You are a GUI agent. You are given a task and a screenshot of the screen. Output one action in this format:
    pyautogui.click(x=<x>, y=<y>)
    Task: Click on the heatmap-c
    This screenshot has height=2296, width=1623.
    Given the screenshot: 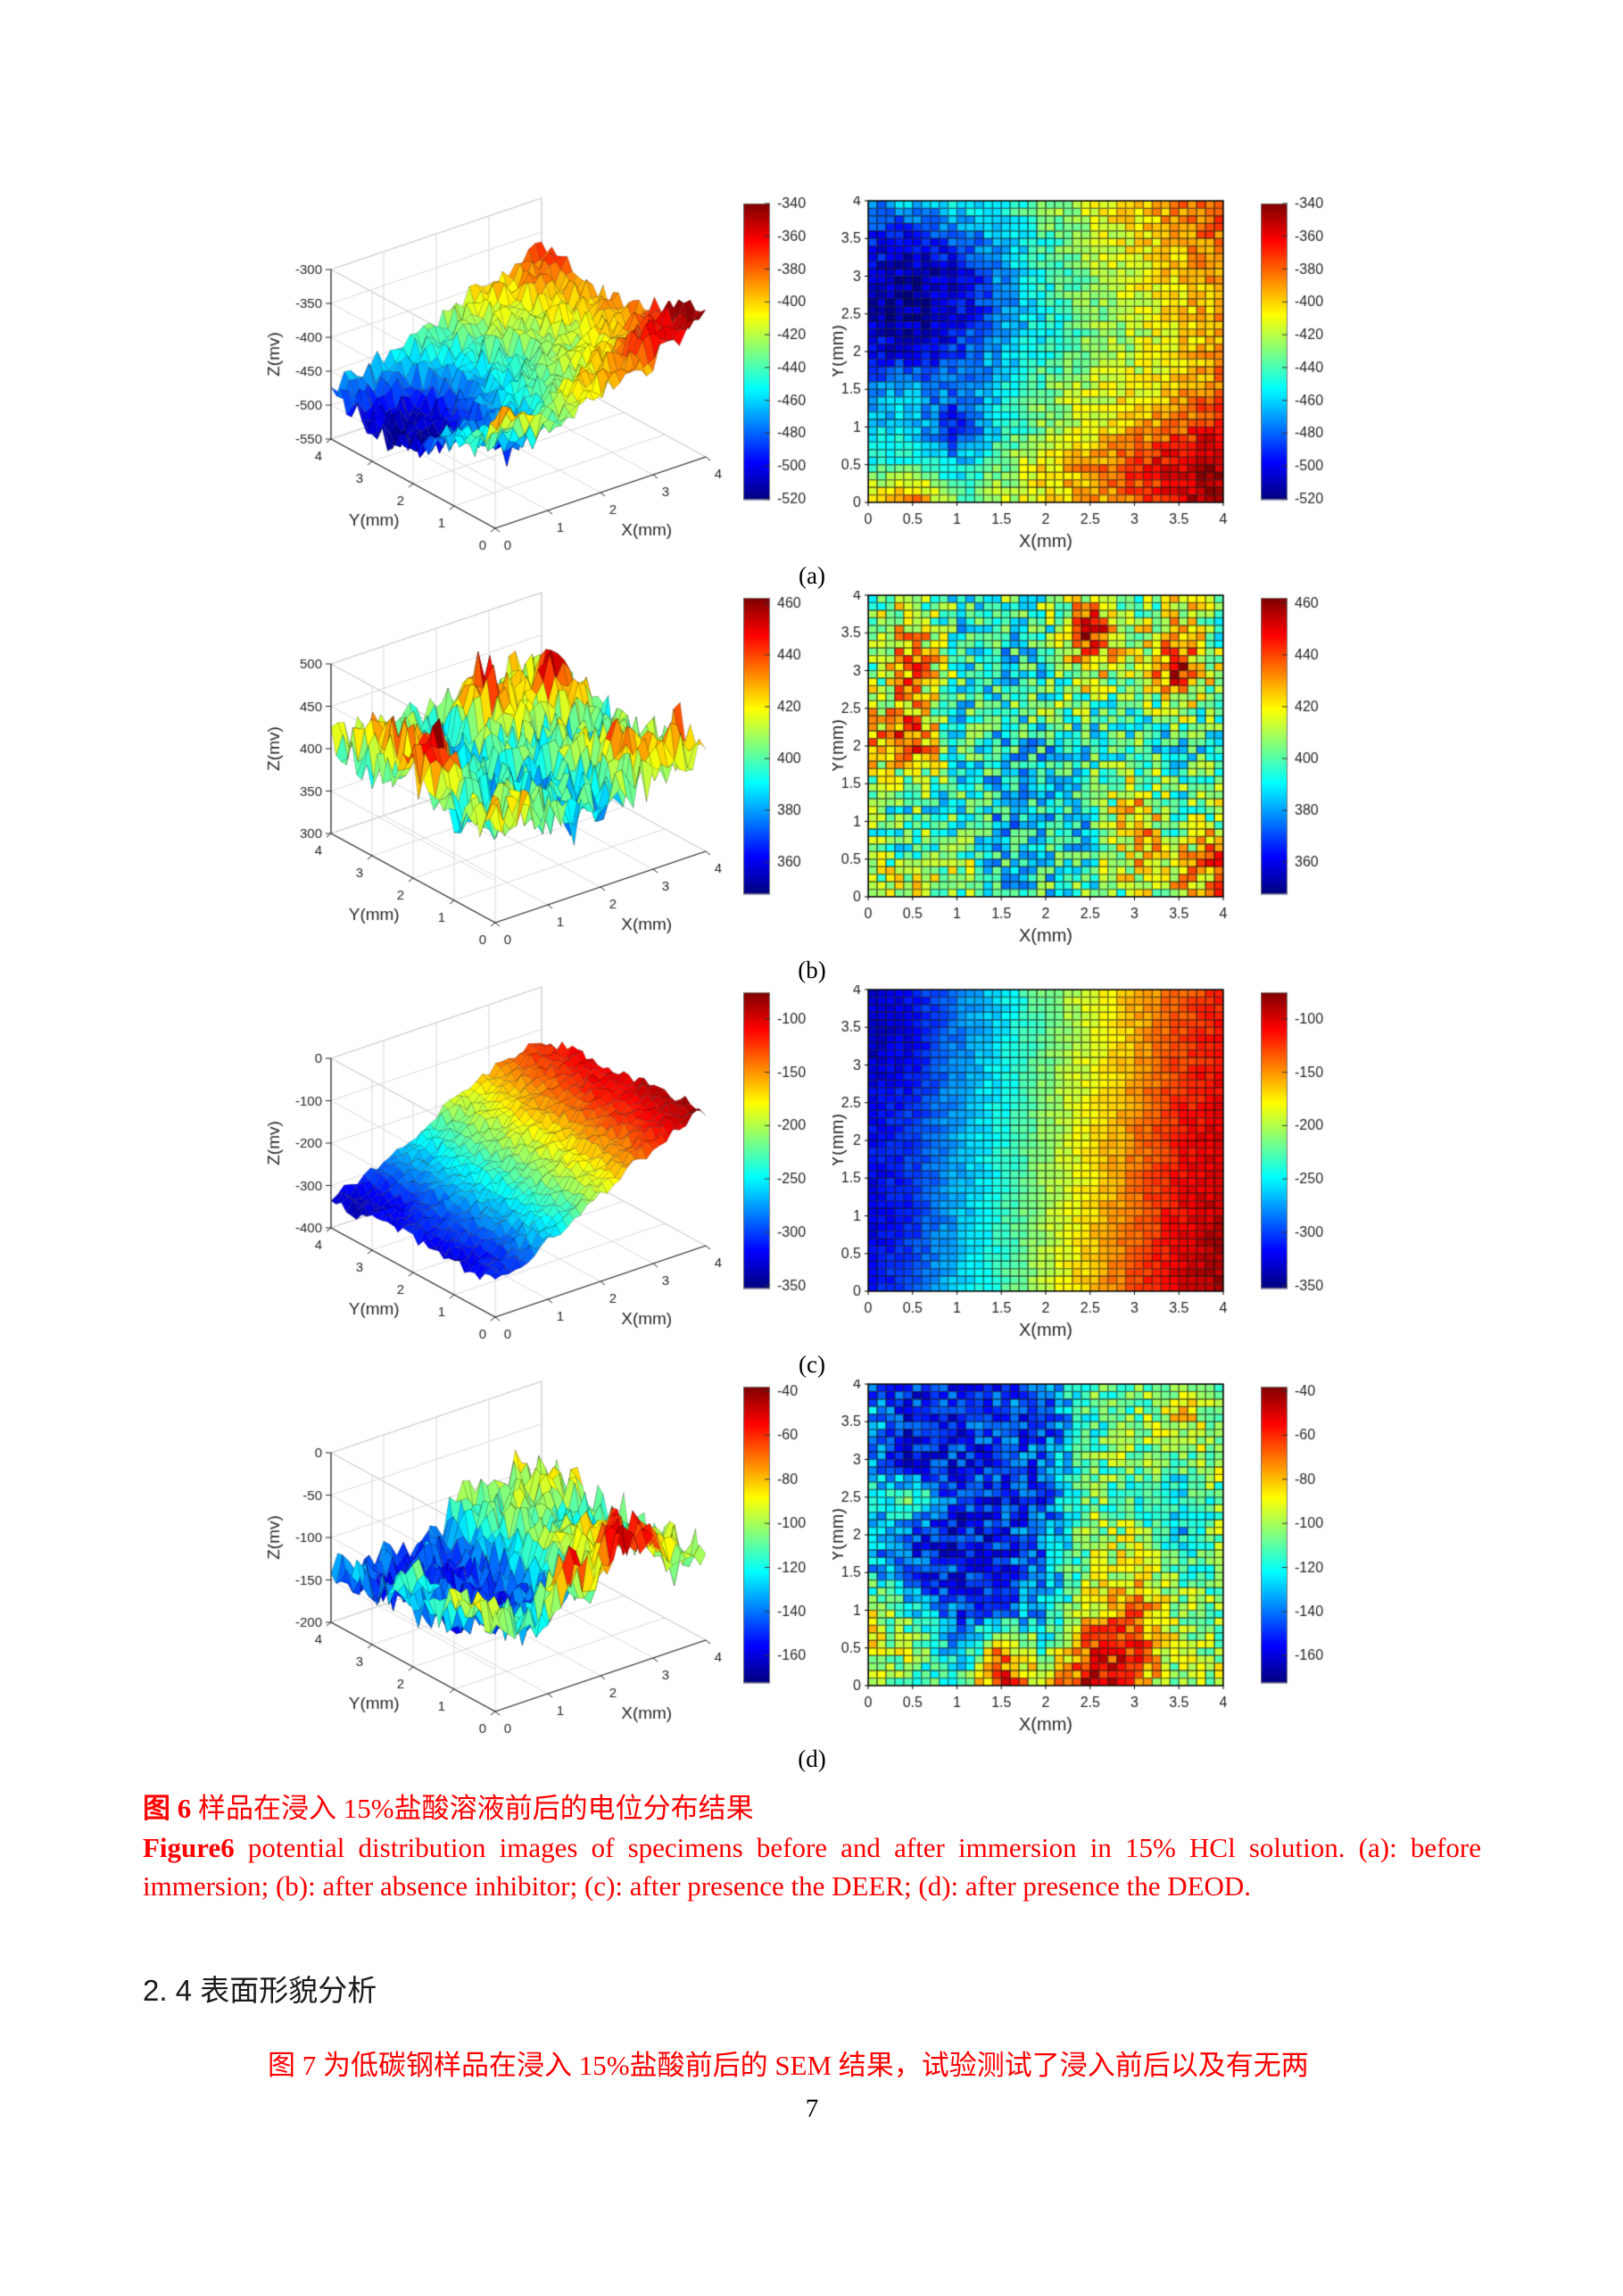 What is the action you would take?
    pyautogui.click(x=1046, y=1170)
    